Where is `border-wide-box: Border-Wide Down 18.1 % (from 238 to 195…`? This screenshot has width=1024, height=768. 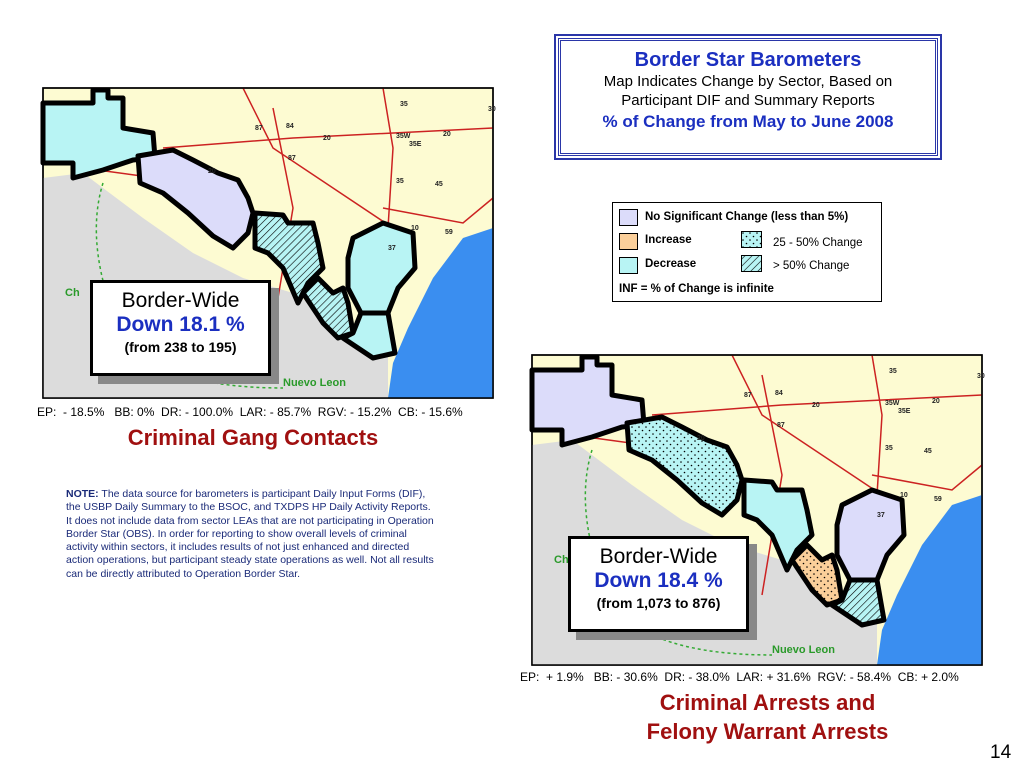
border-wide-box: Border-Wide Down 18.1 % (from 238 to 195… is located at coordinates (180, 328).